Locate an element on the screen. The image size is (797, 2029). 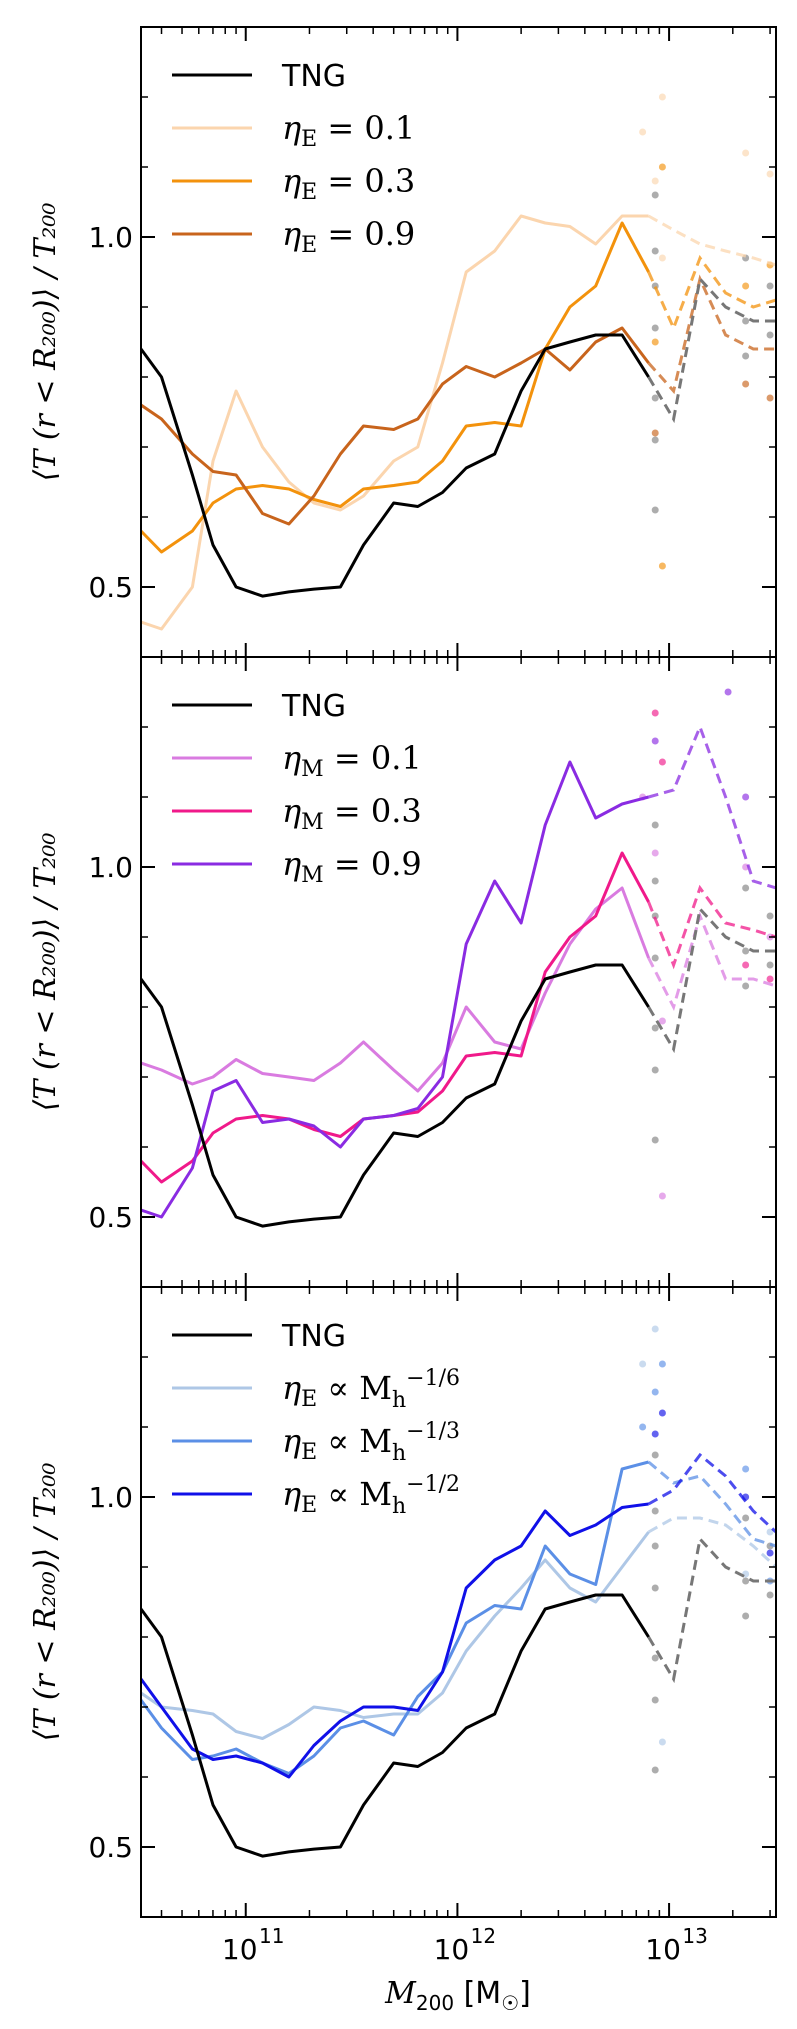
x-axis-label: M200 [M☉] is located at coordinates (457, 1995).